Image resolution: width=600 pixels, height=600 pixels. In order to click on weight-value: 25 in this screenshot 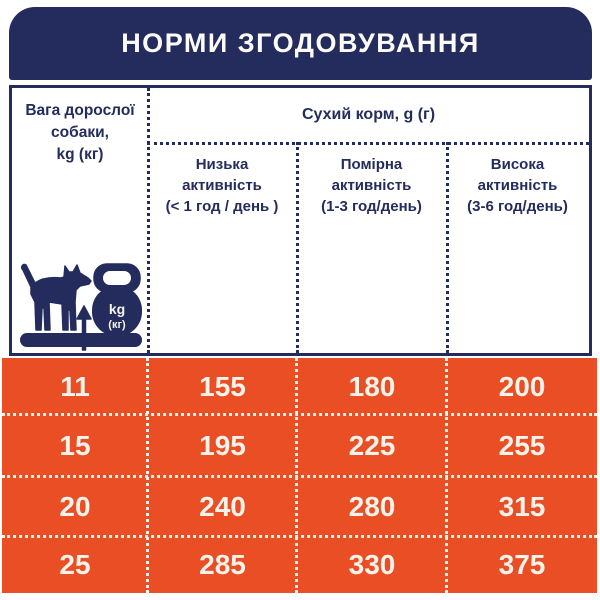, I will do `click(75, 564)`.